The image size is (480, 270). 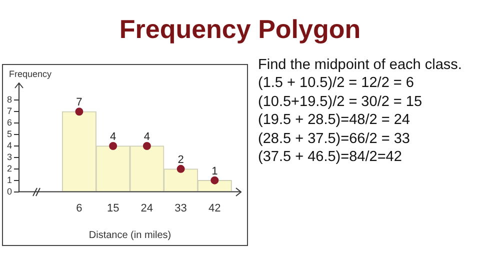 What do you see at coordinates (9, 168) in the screenshot?
I see `y-tick-label: 2` at bounding box center [9, 168].